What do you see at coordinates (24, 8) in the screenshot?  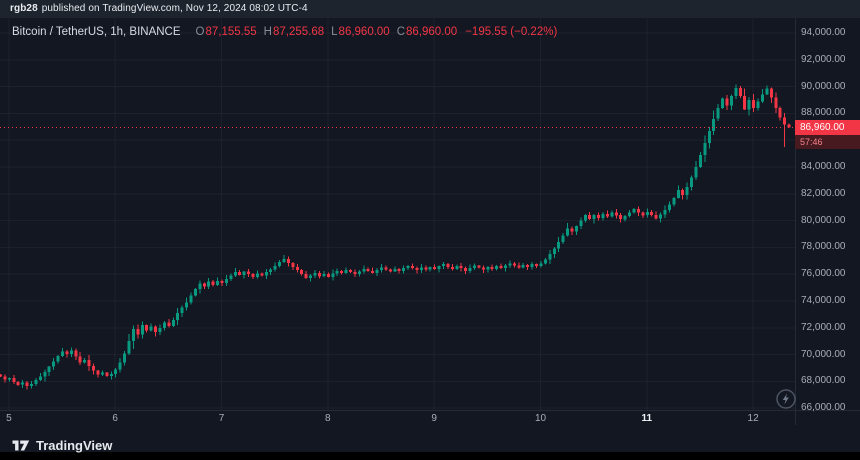 I see `attribution-author: rgb28` at bounding box center [24, 8].